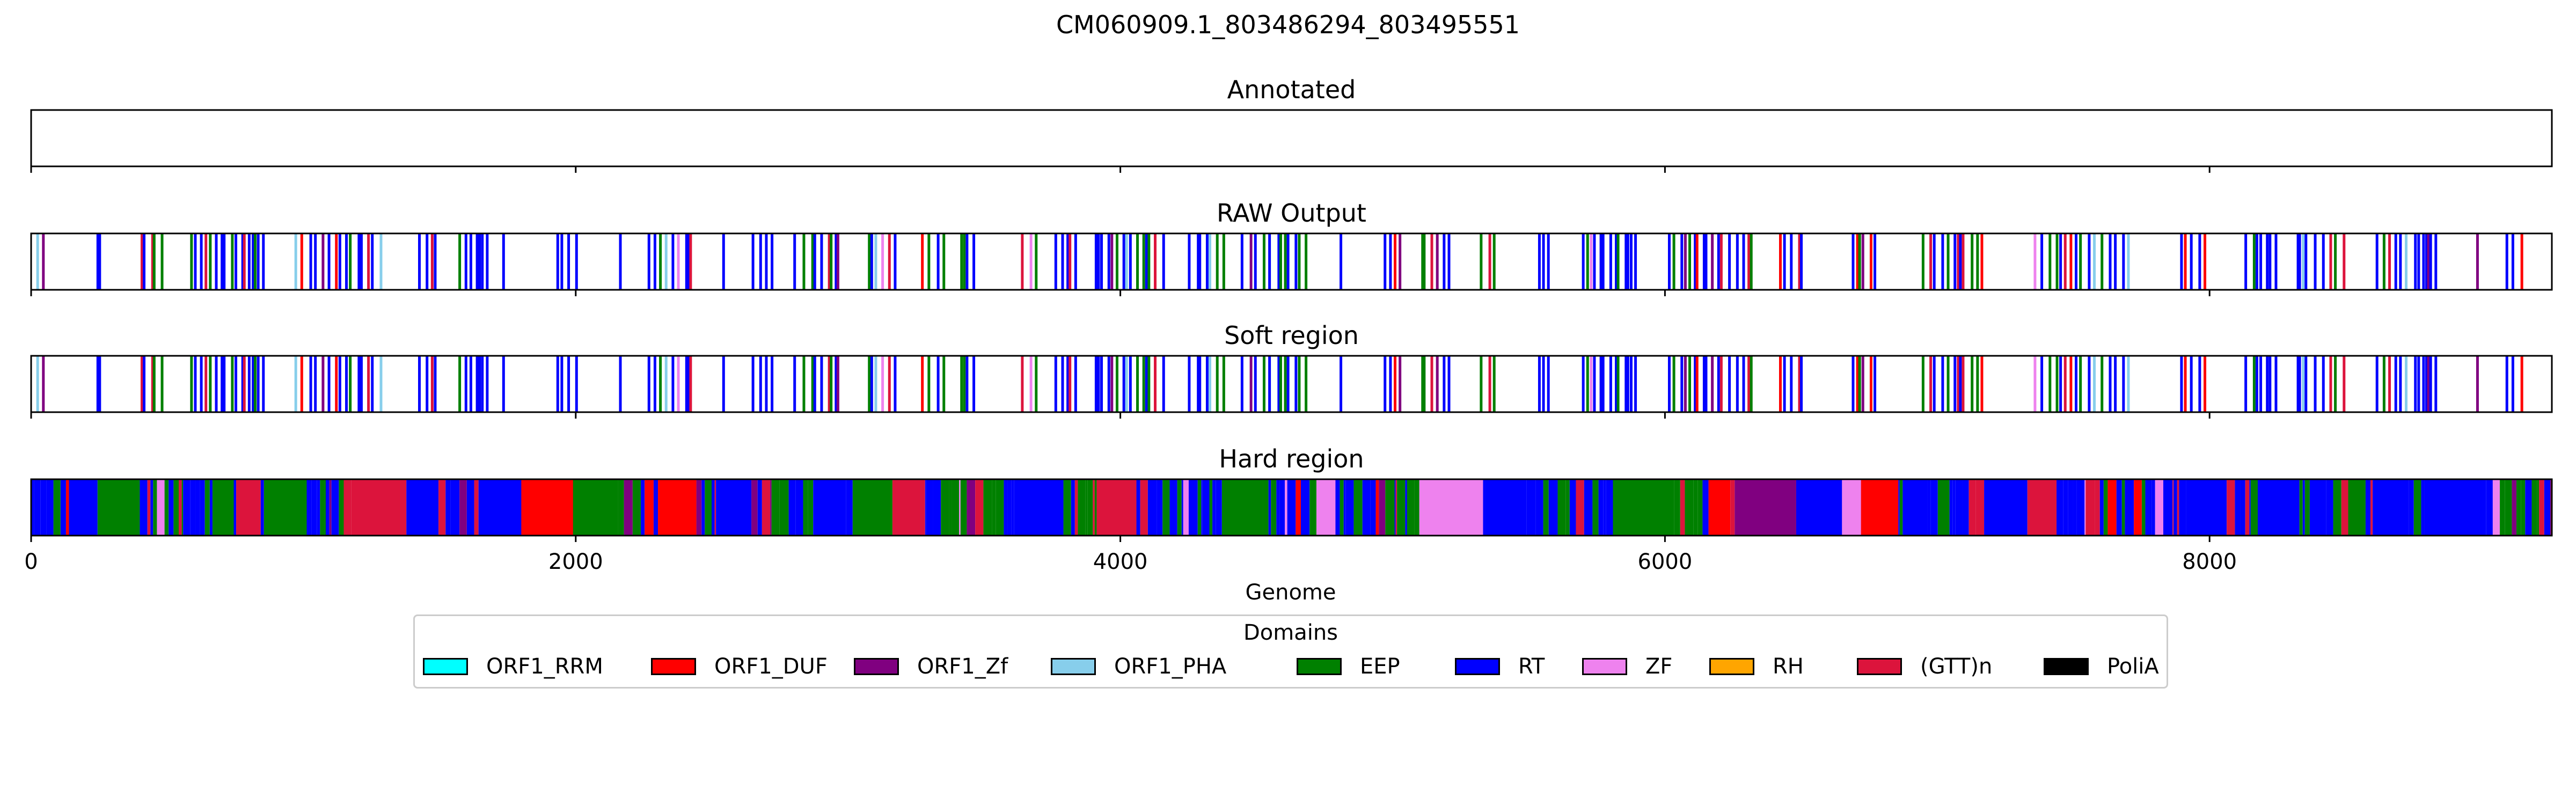 This screenshot has height=805, width=2576. Describe the element at coordinates (1291, 247) in the screenshot. I see `track-raw-output: RAW Output` at that location.